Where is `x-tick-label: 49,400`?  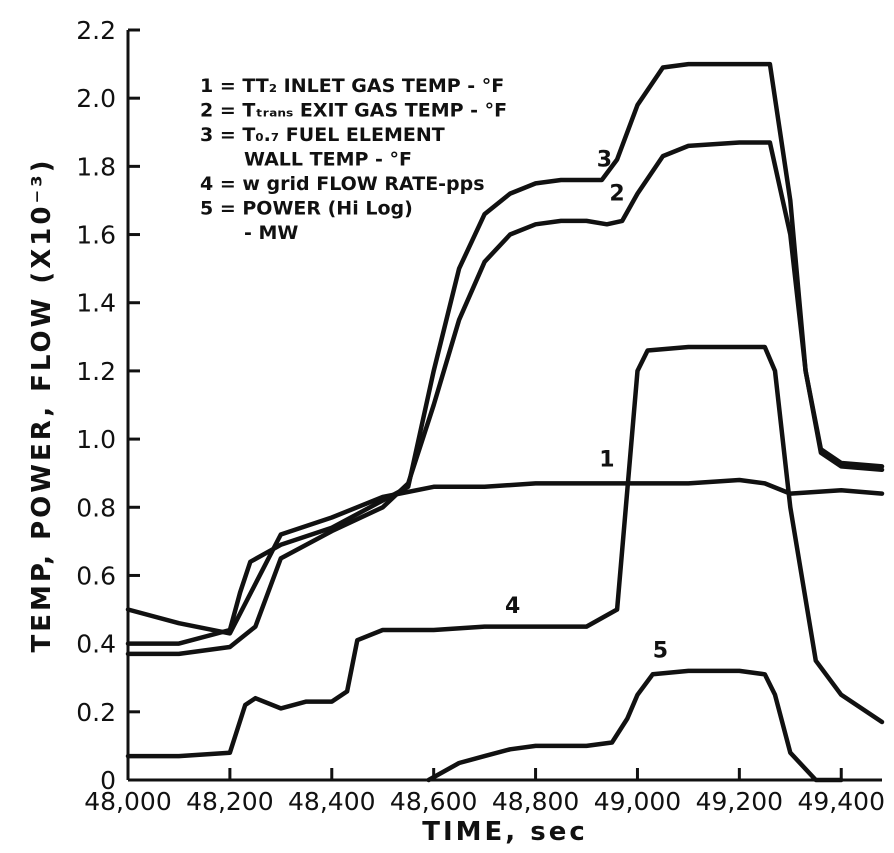
x-tick-label: 49,400 is located at coordinates (841, 801).